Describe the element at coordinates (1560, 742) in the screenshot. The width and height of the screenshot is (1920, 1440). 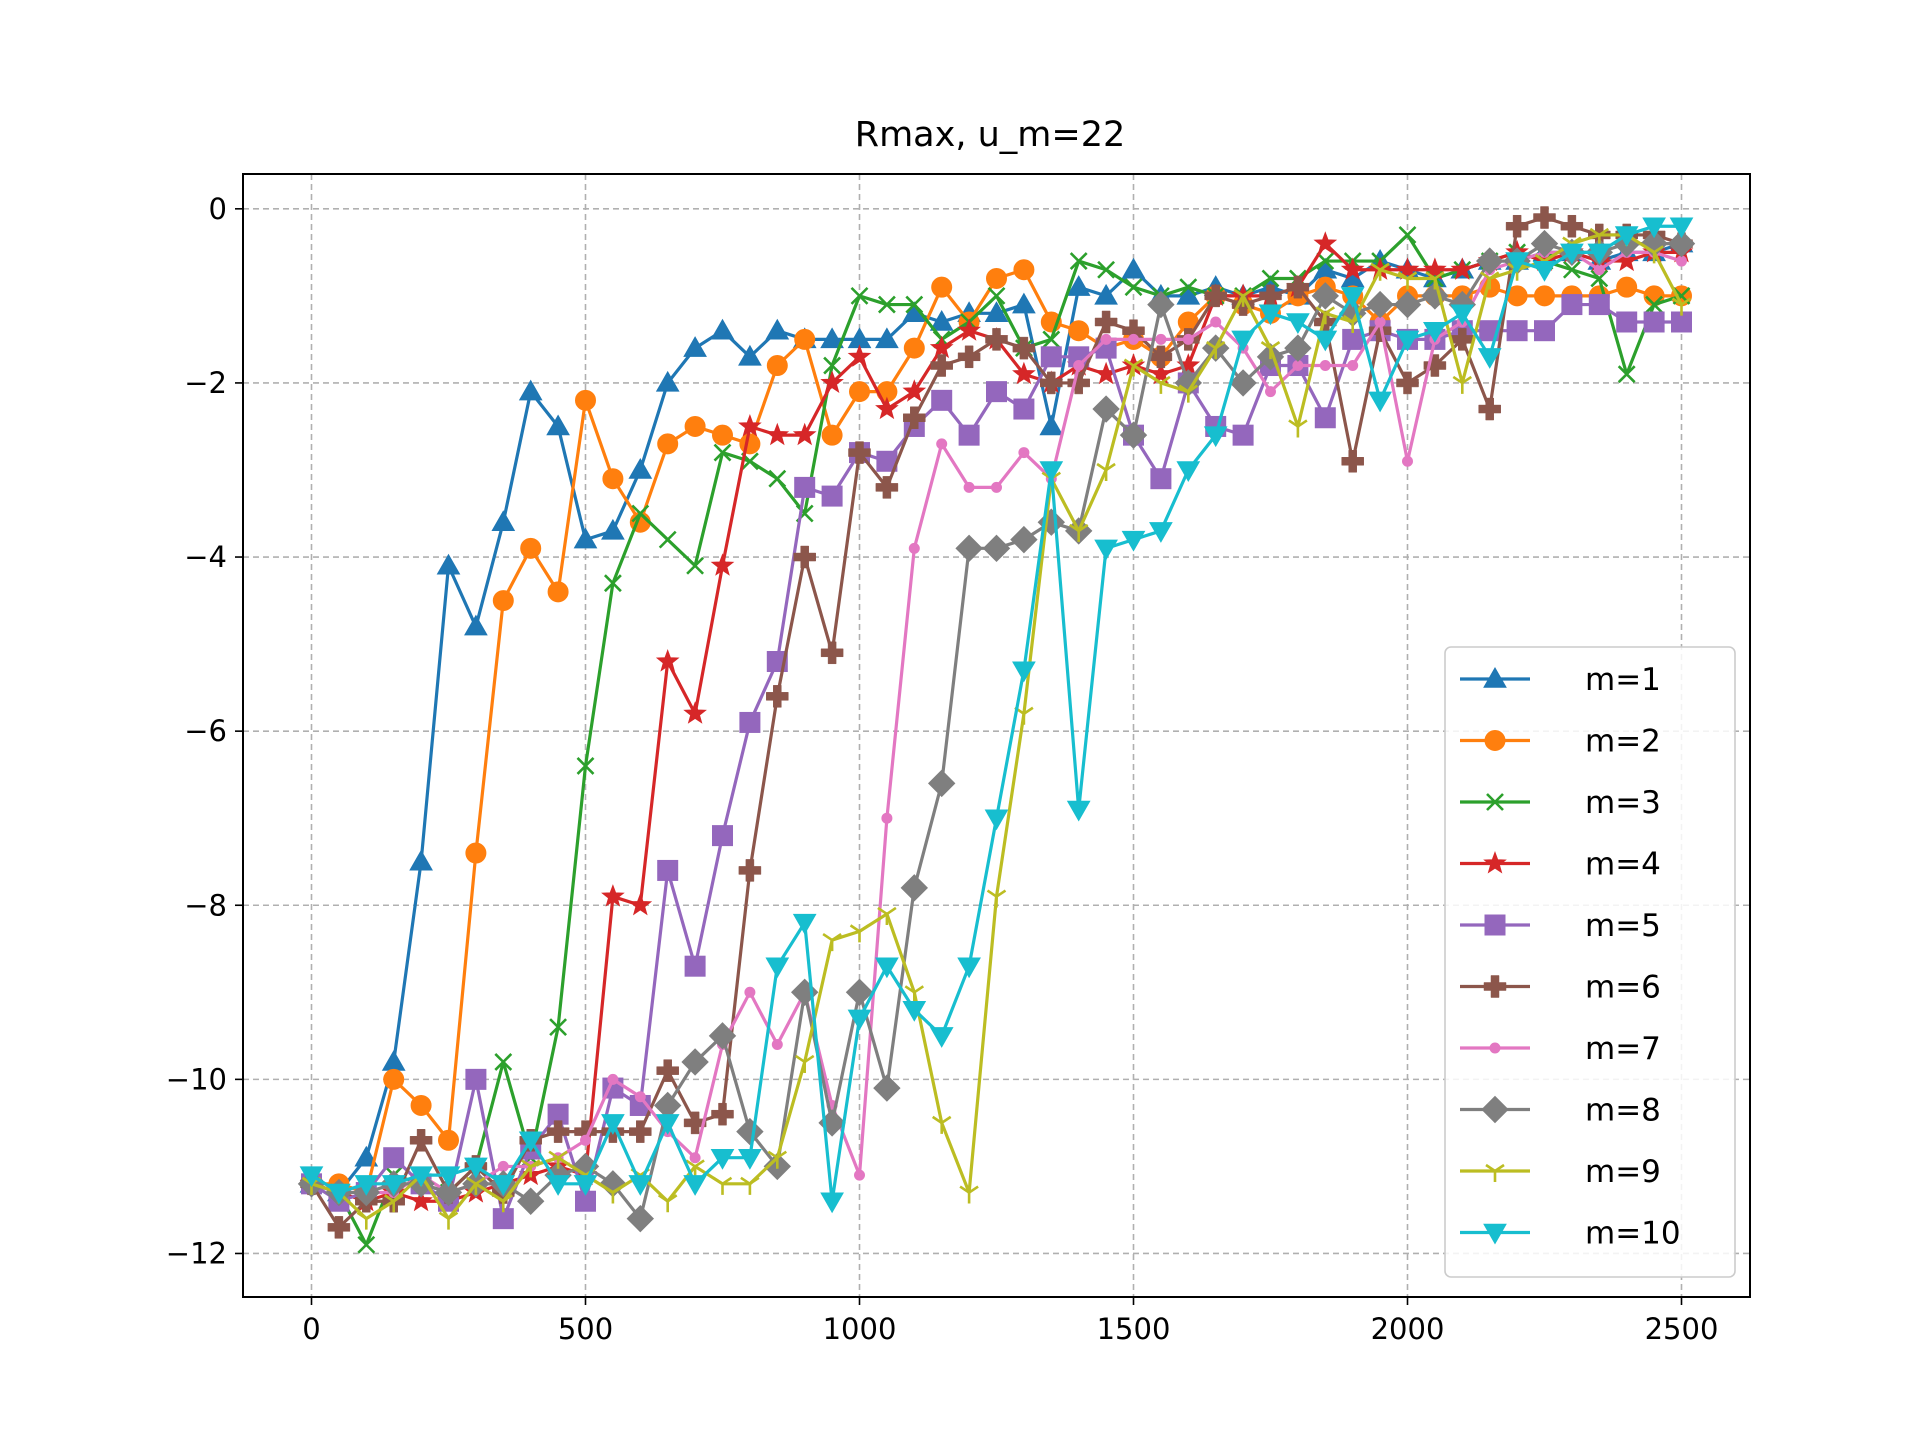
I see `legend-item-m-2: m=2` at that location.